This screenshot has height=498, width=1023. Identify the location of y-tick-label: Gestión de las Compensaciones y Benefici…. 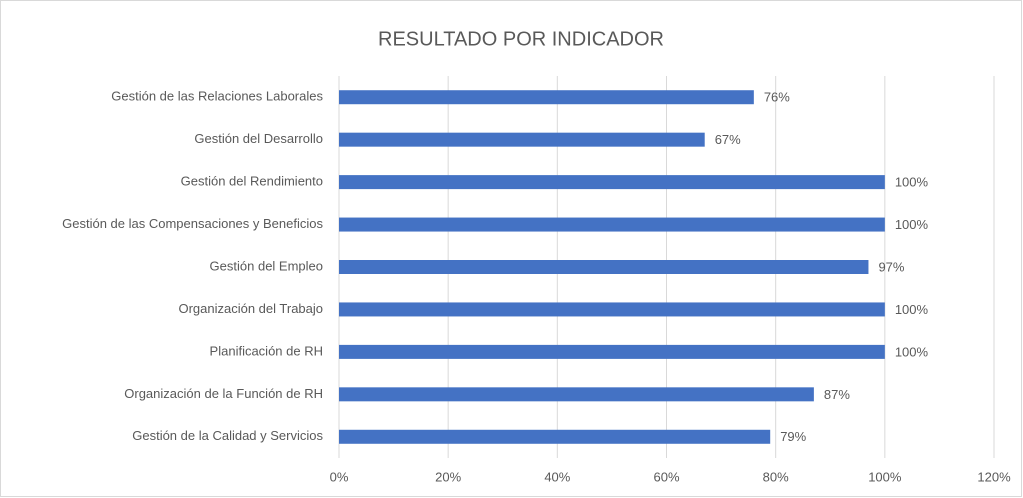
(192, 223).